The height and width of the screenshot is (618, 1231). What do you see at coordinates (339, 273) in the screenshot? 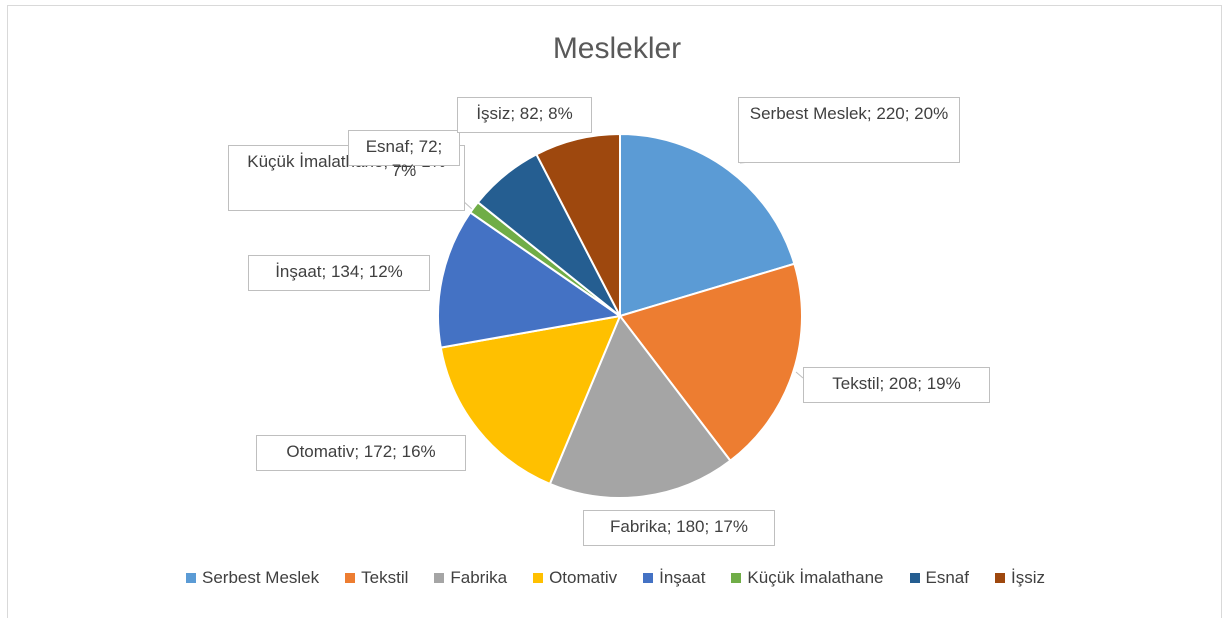
I see `data-label: İnşaat; 134; 12%` at bounding box center [339, 273].